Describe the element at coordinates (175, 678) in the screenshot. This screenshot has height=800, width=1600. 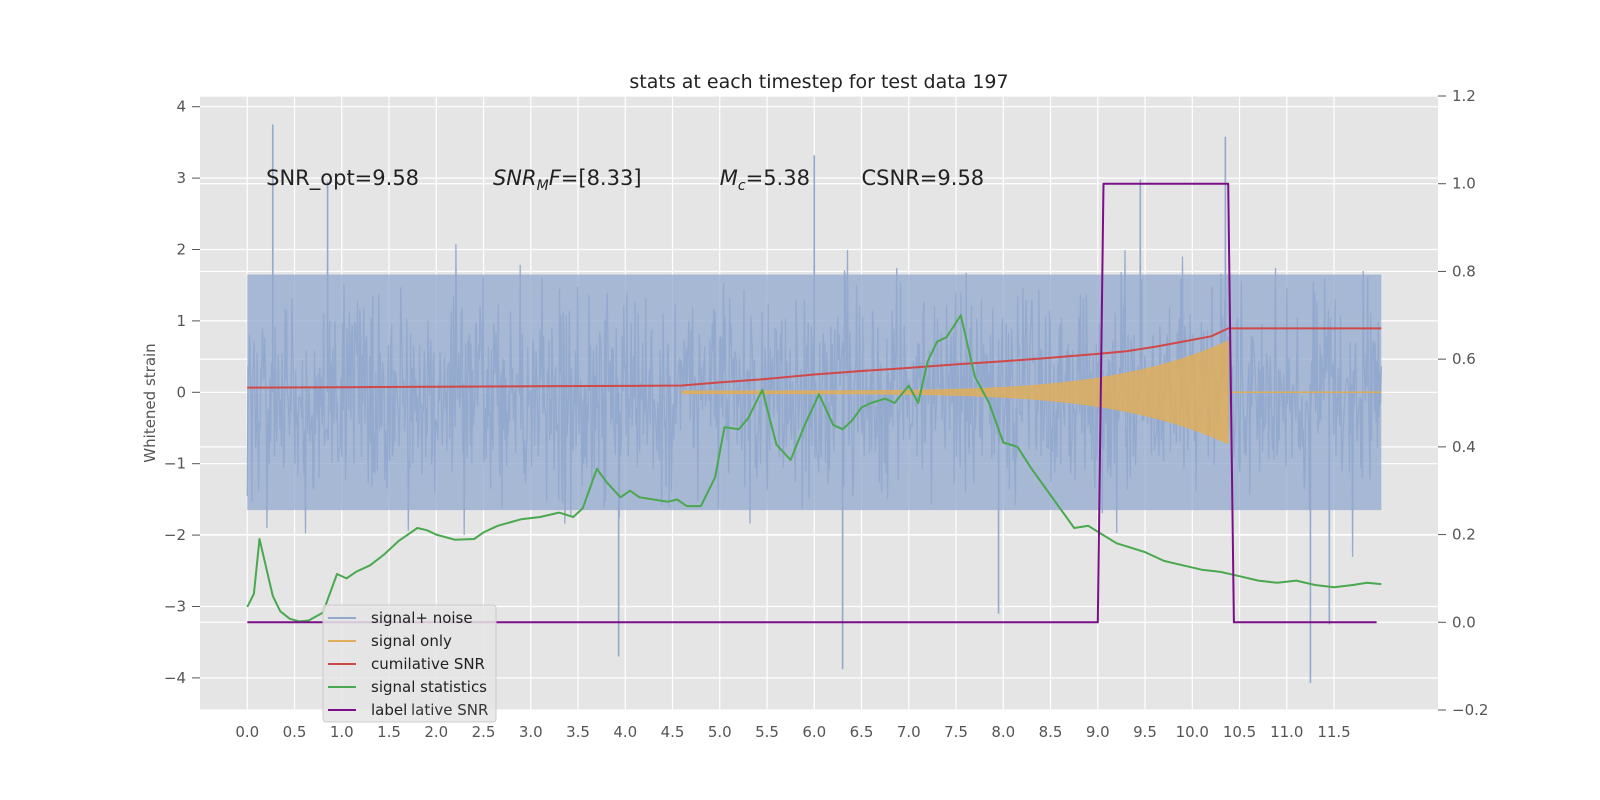
I see `y-tick-label: −4` at that location.